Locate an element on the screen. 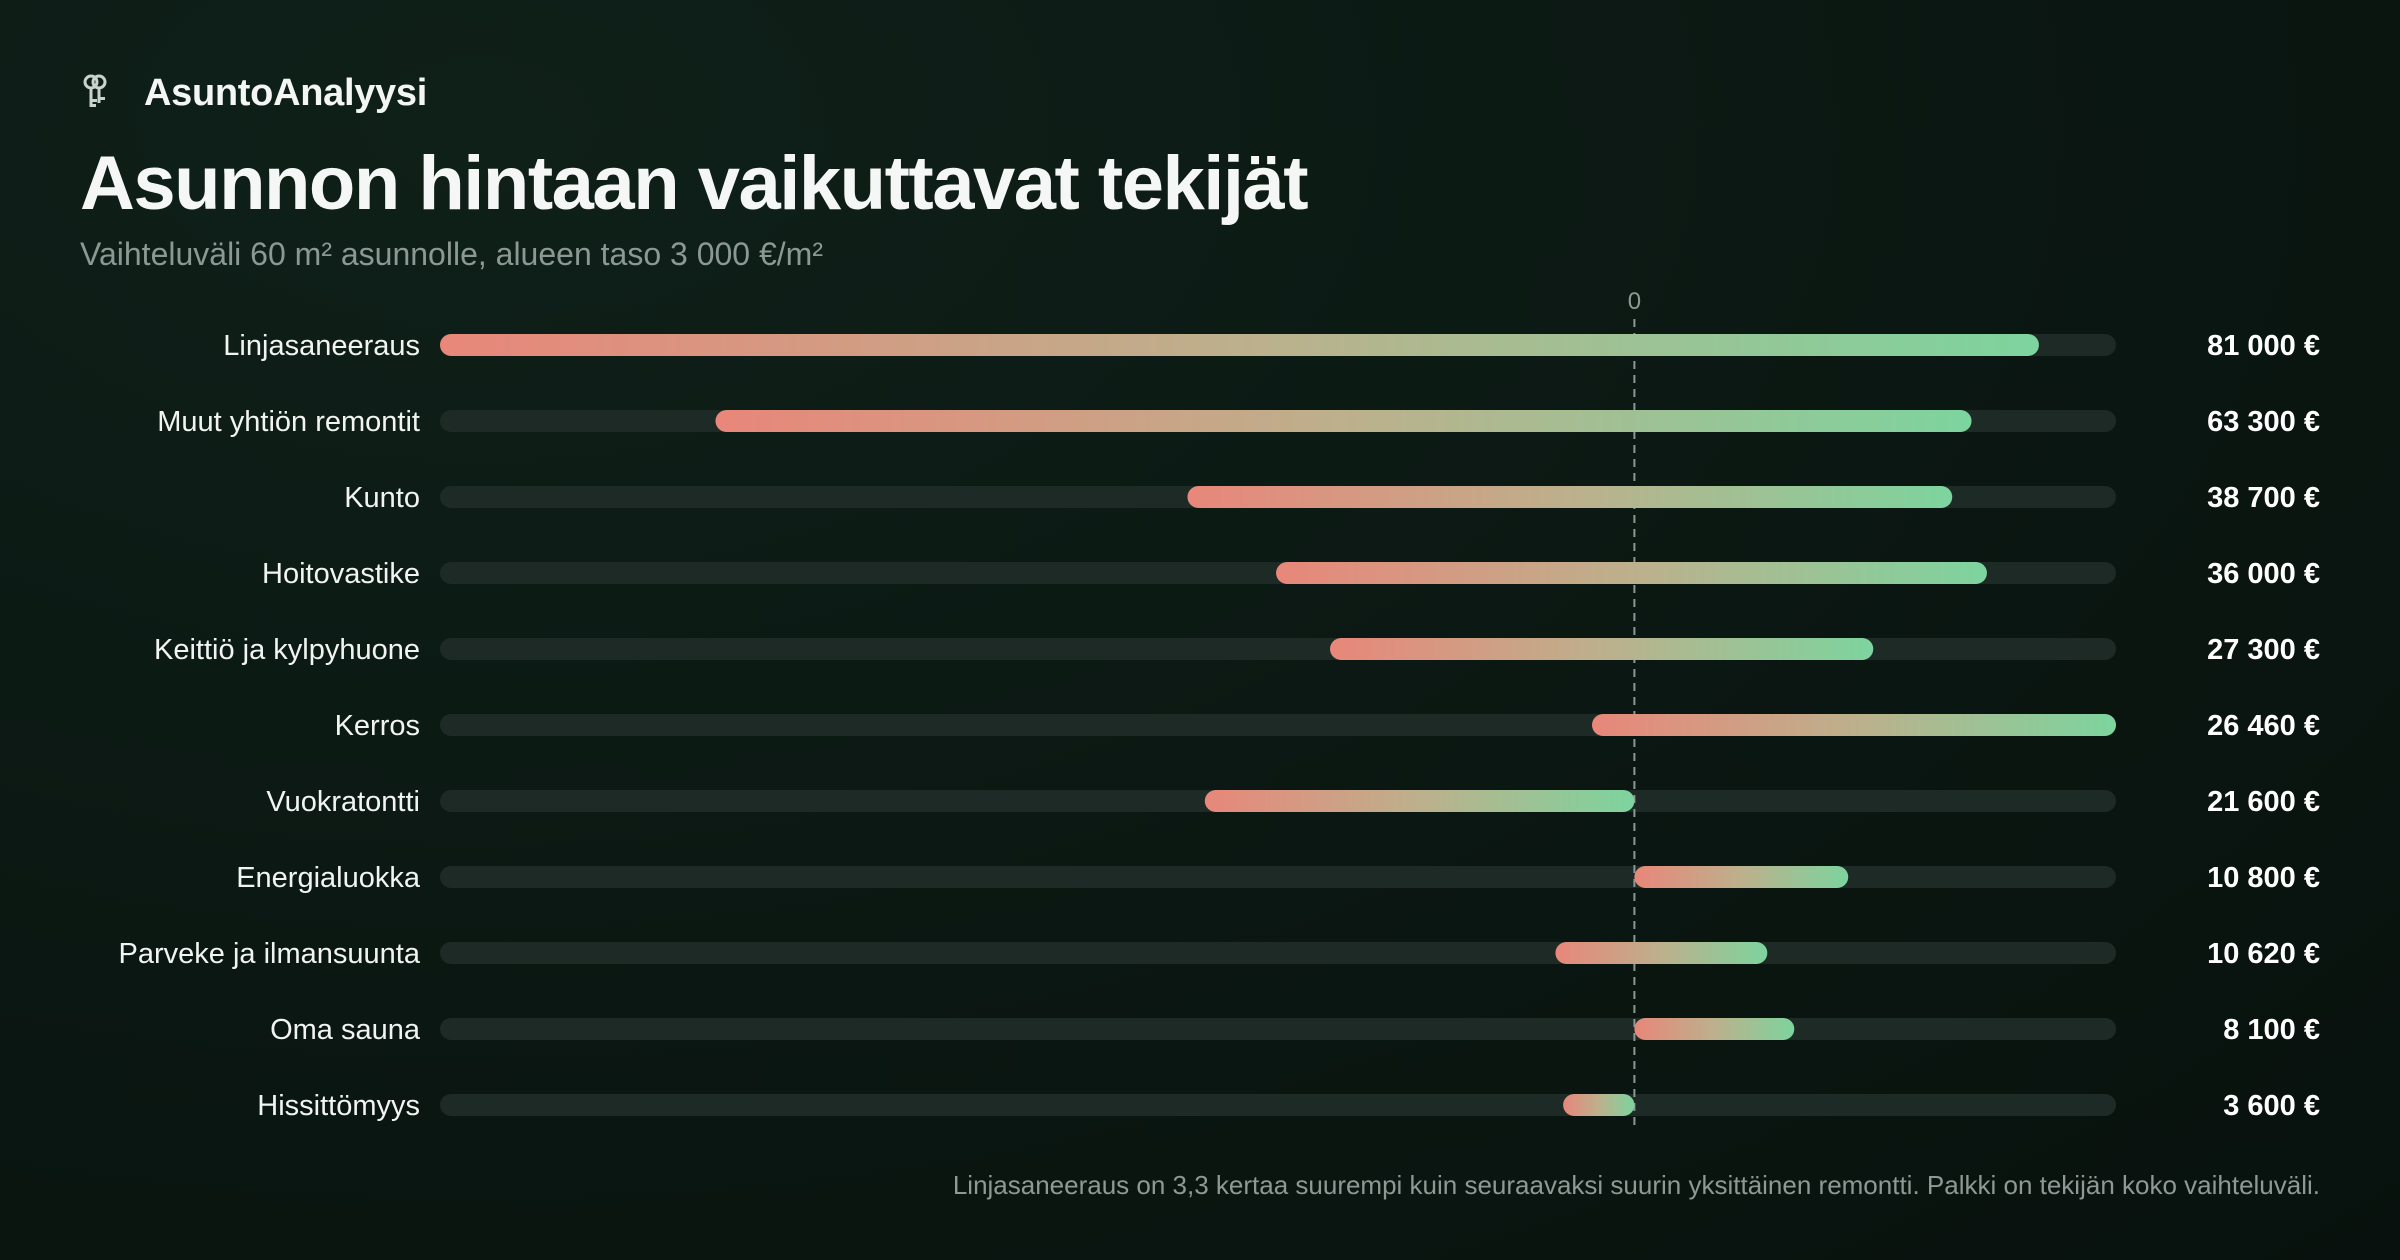 The image size is (2400, 1260). range-value-label-4: 27 300 € is located at coordinates (2263, 650).